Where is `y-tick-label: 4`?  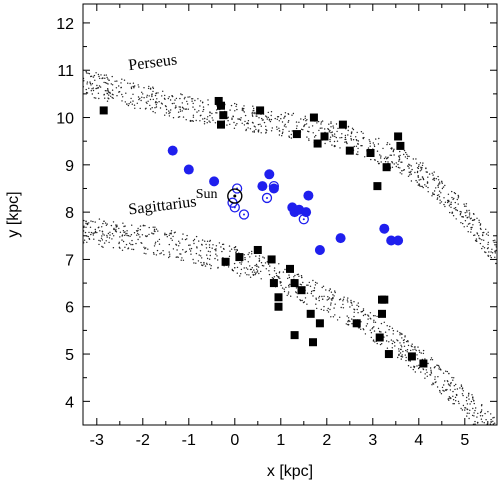 y-tick-label: 4 is located at coordinates (69, 402).